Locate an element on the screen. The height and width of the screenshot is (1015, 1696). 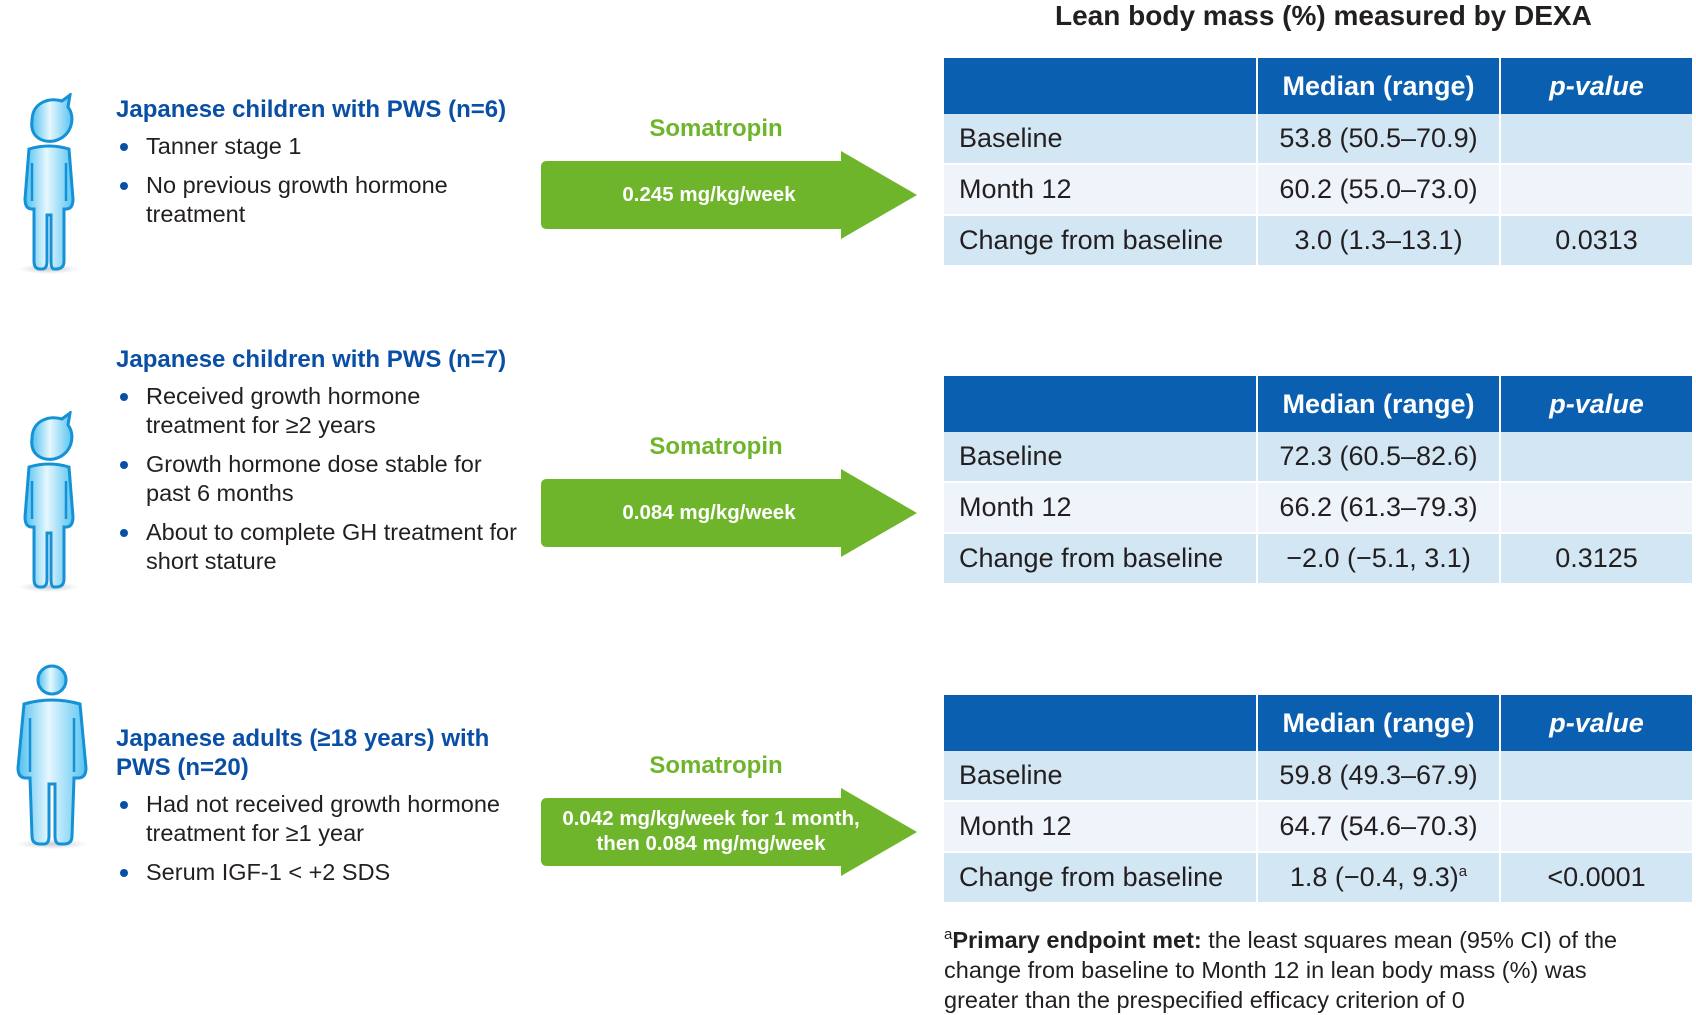
dose-text: 0.245 mg/kg/week is located at coordinates (709, 194).